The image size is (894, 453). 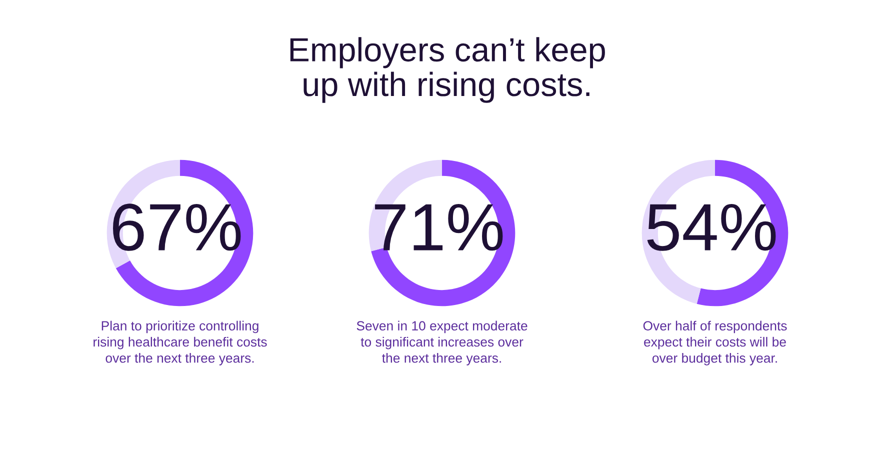 I want to click on text: Over half of respondents expect their costs will be over budget this year., so click(x=715, y=343).